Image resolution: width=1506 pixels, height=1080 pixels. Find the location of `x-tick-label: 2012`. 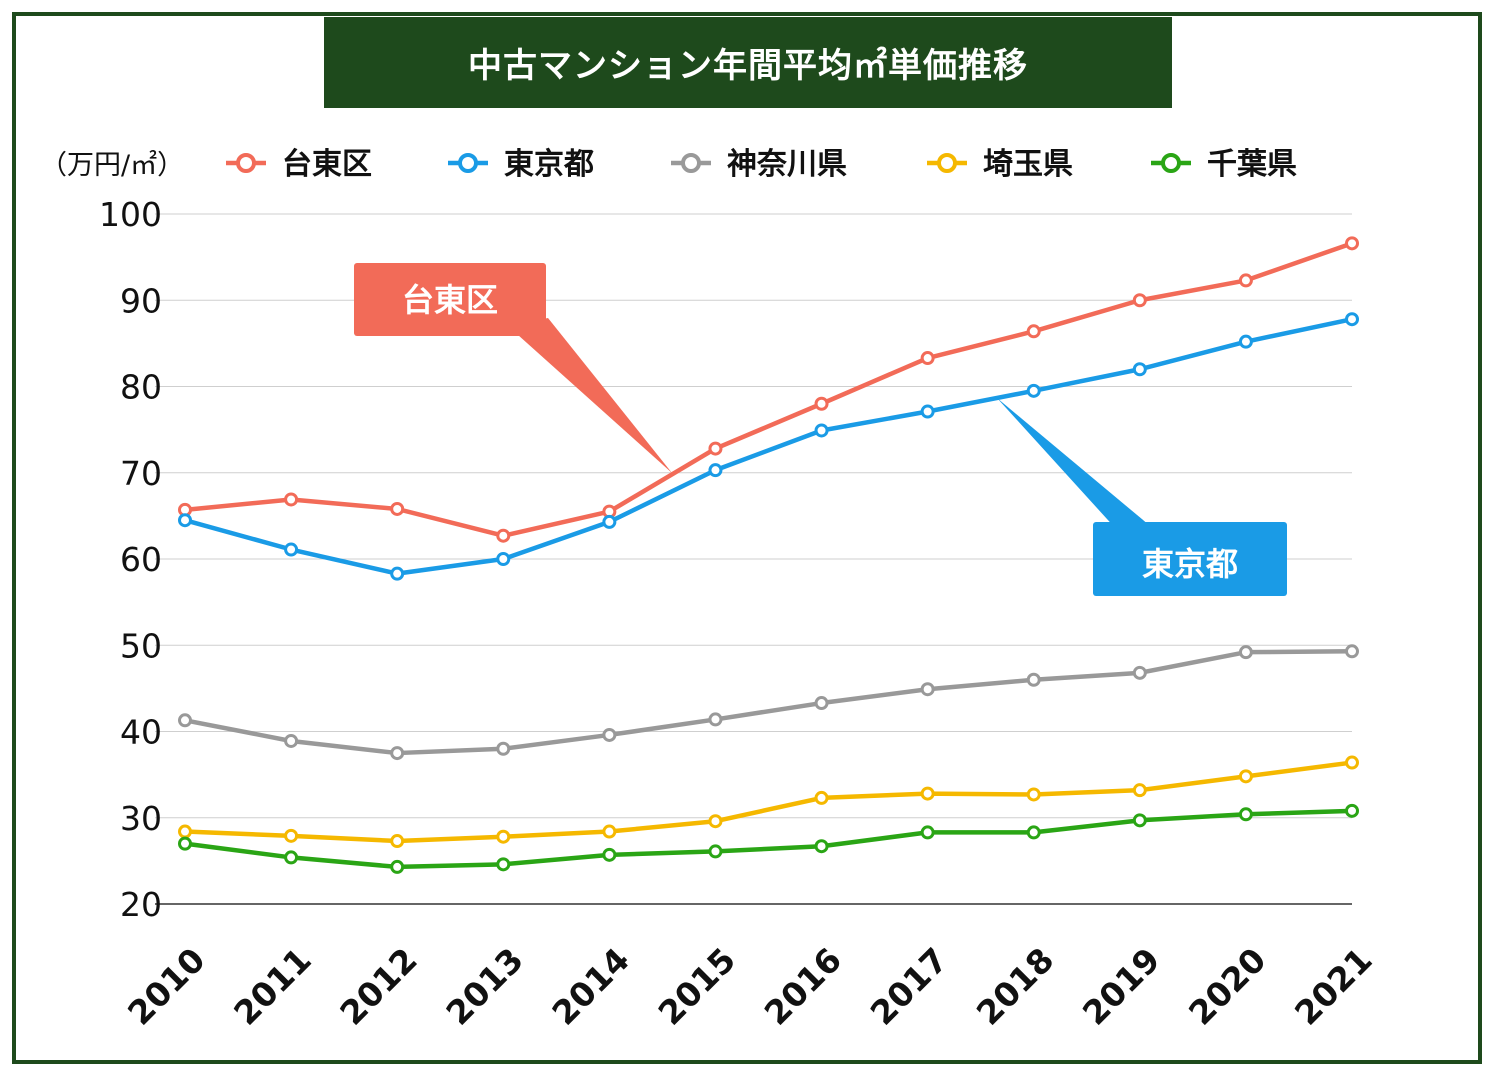

x-tick-label: 2012 is located at coordinates (378, 986).